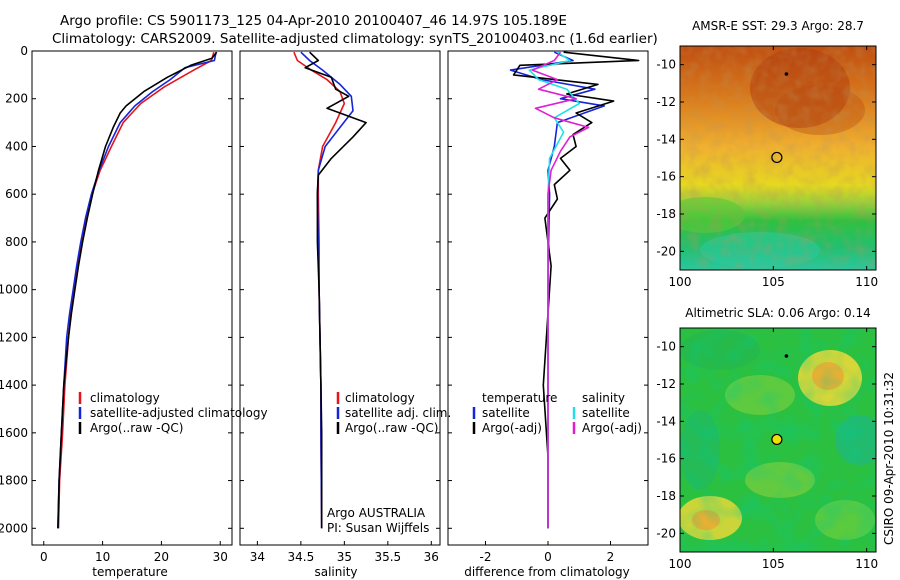 The image size is (900, 580). I want to click on sst-xtick-label: 110, so click(866, 282).